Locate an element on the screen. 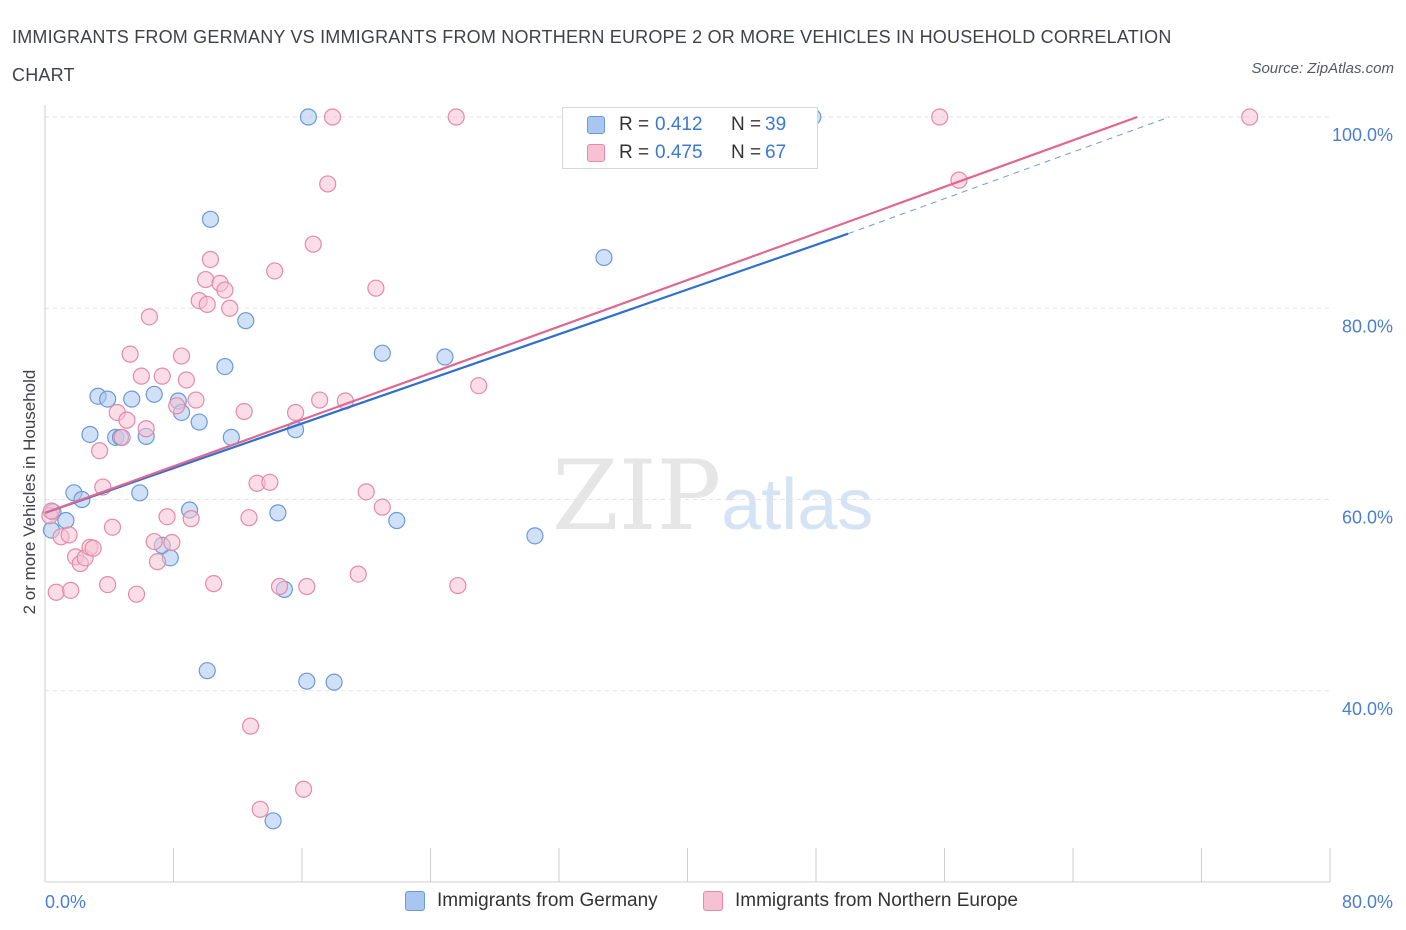 The image size is (1406, 930). legend-swatch-northern-europe is located at coordinates (596, 153).